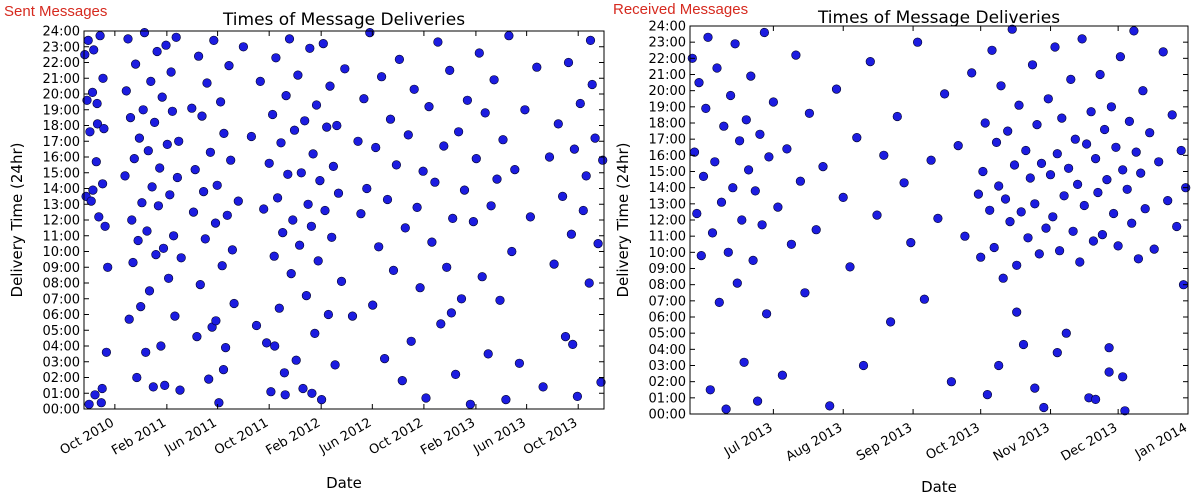  I want to click on y-tick-label: 12:00, so click(667, 221).